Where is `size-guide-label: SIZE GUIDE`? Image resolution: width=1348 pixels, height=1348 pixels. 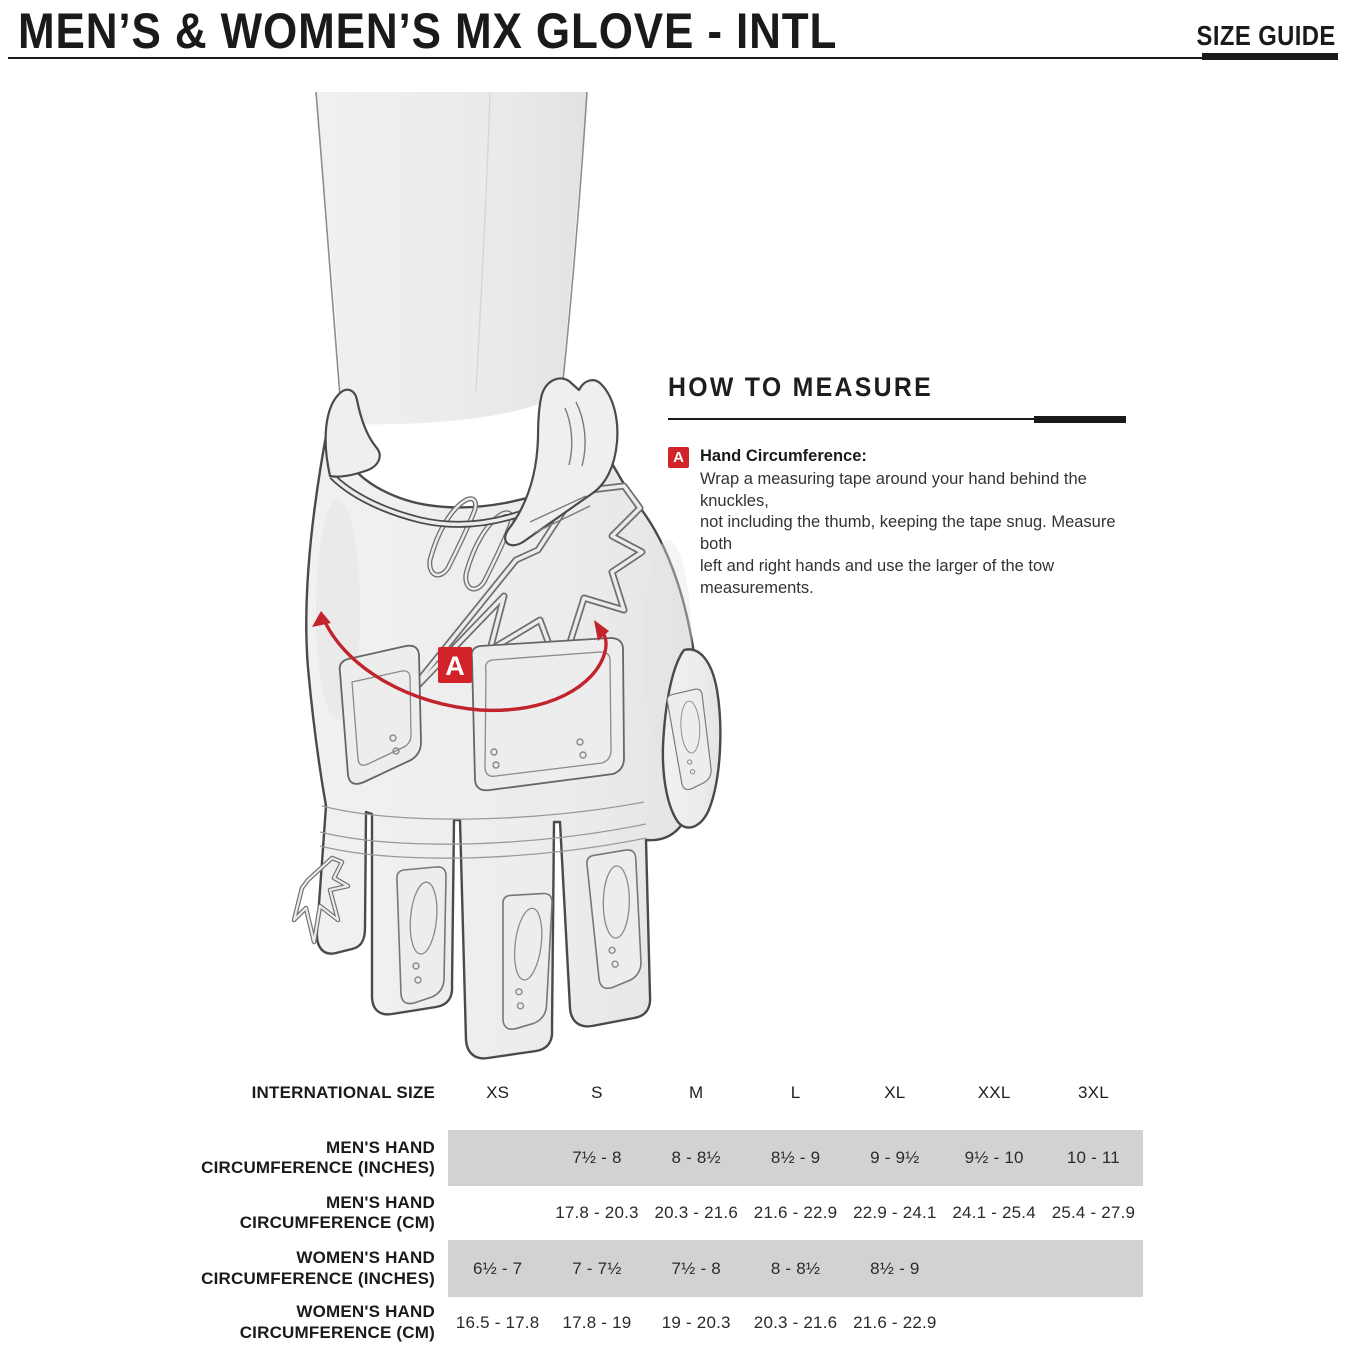 size-guide-label: SIZE GUIDE is located at coordinates (1266, 35).